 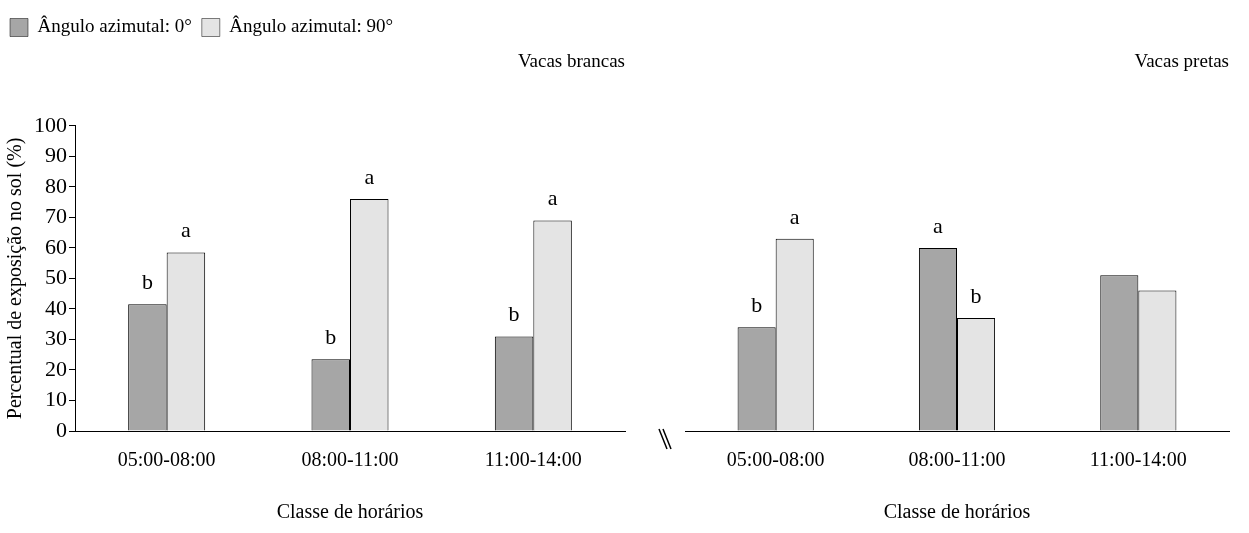 What do you see at coordinates (56, 246) in the screenshot?
I see `y-tick-label: 60` at bounding box center [56, 246].